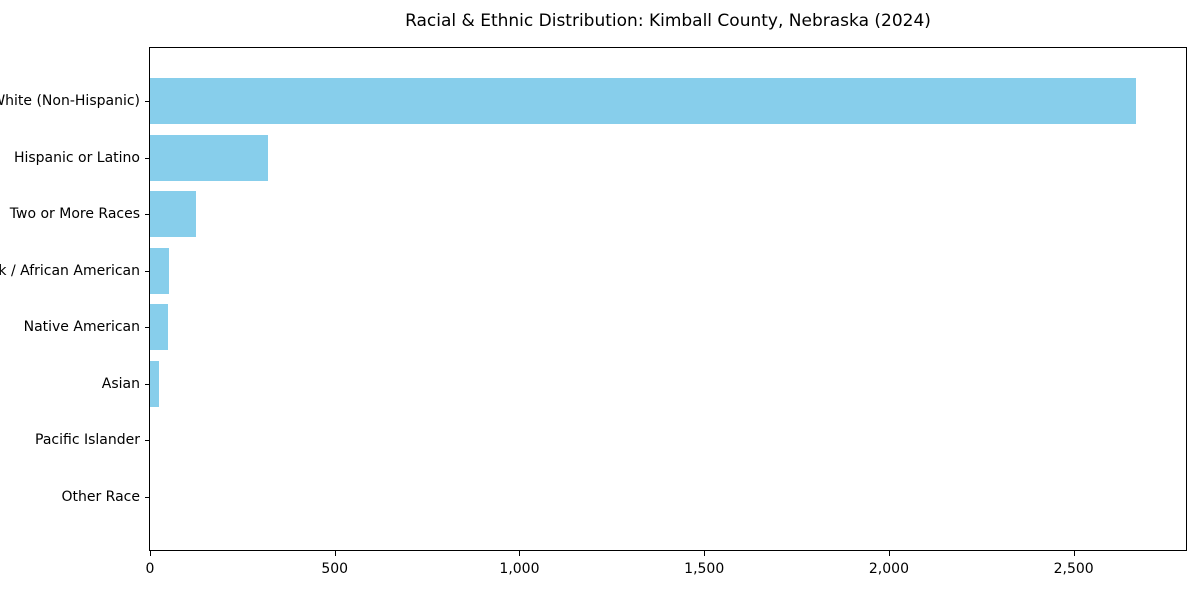  I want to click on bar-row: Pacific Islander, so click(610, 440).